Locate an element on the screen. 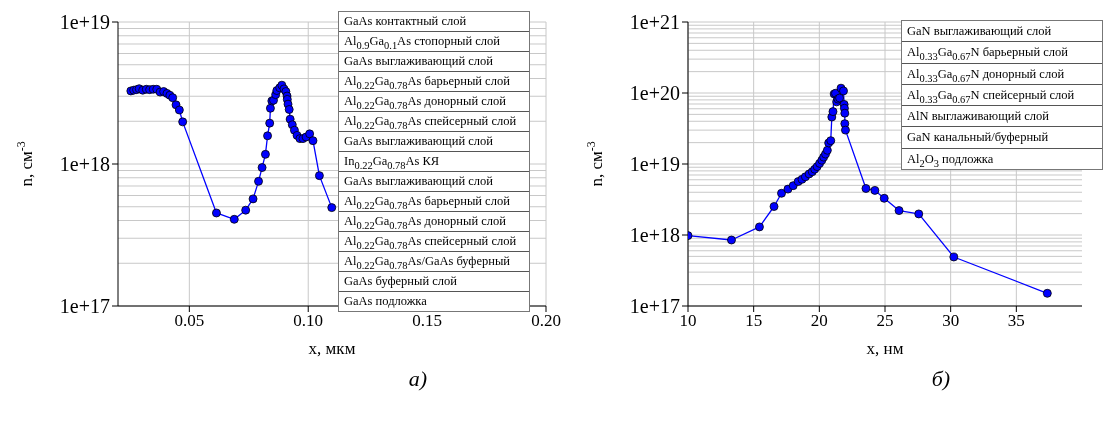  x-tick-label: 15 is located at coordinates (754, 321).